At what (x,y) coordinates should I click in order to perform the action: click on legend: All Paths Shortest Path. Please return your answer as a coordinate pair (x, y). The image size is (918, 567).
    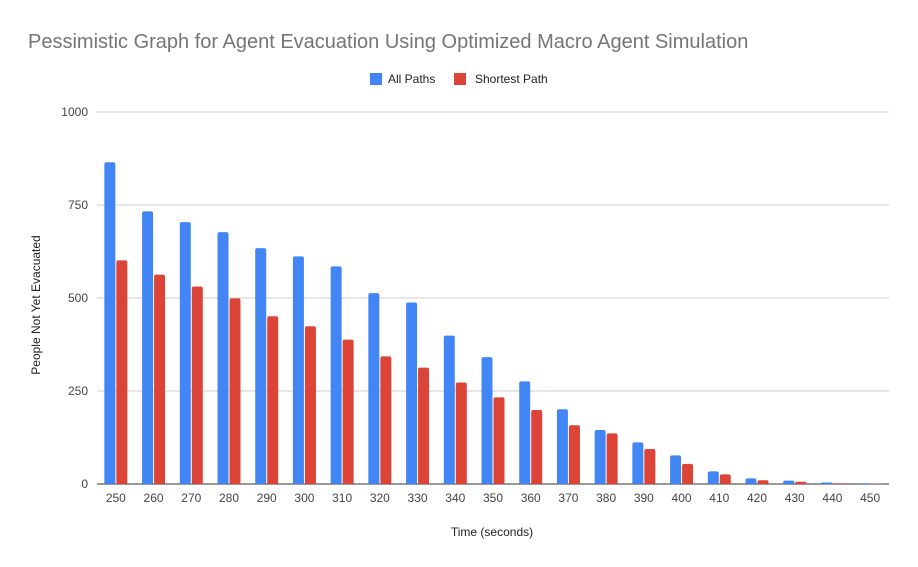
    Looking at the image, I should click on (459, 79).